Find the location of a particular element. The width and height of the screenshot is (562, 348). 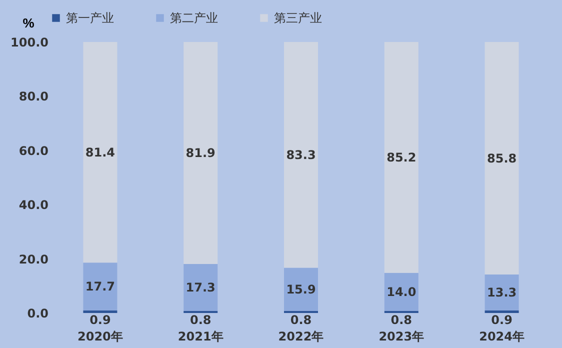

data-label: 15.9 is located at coordinates (301, 289).